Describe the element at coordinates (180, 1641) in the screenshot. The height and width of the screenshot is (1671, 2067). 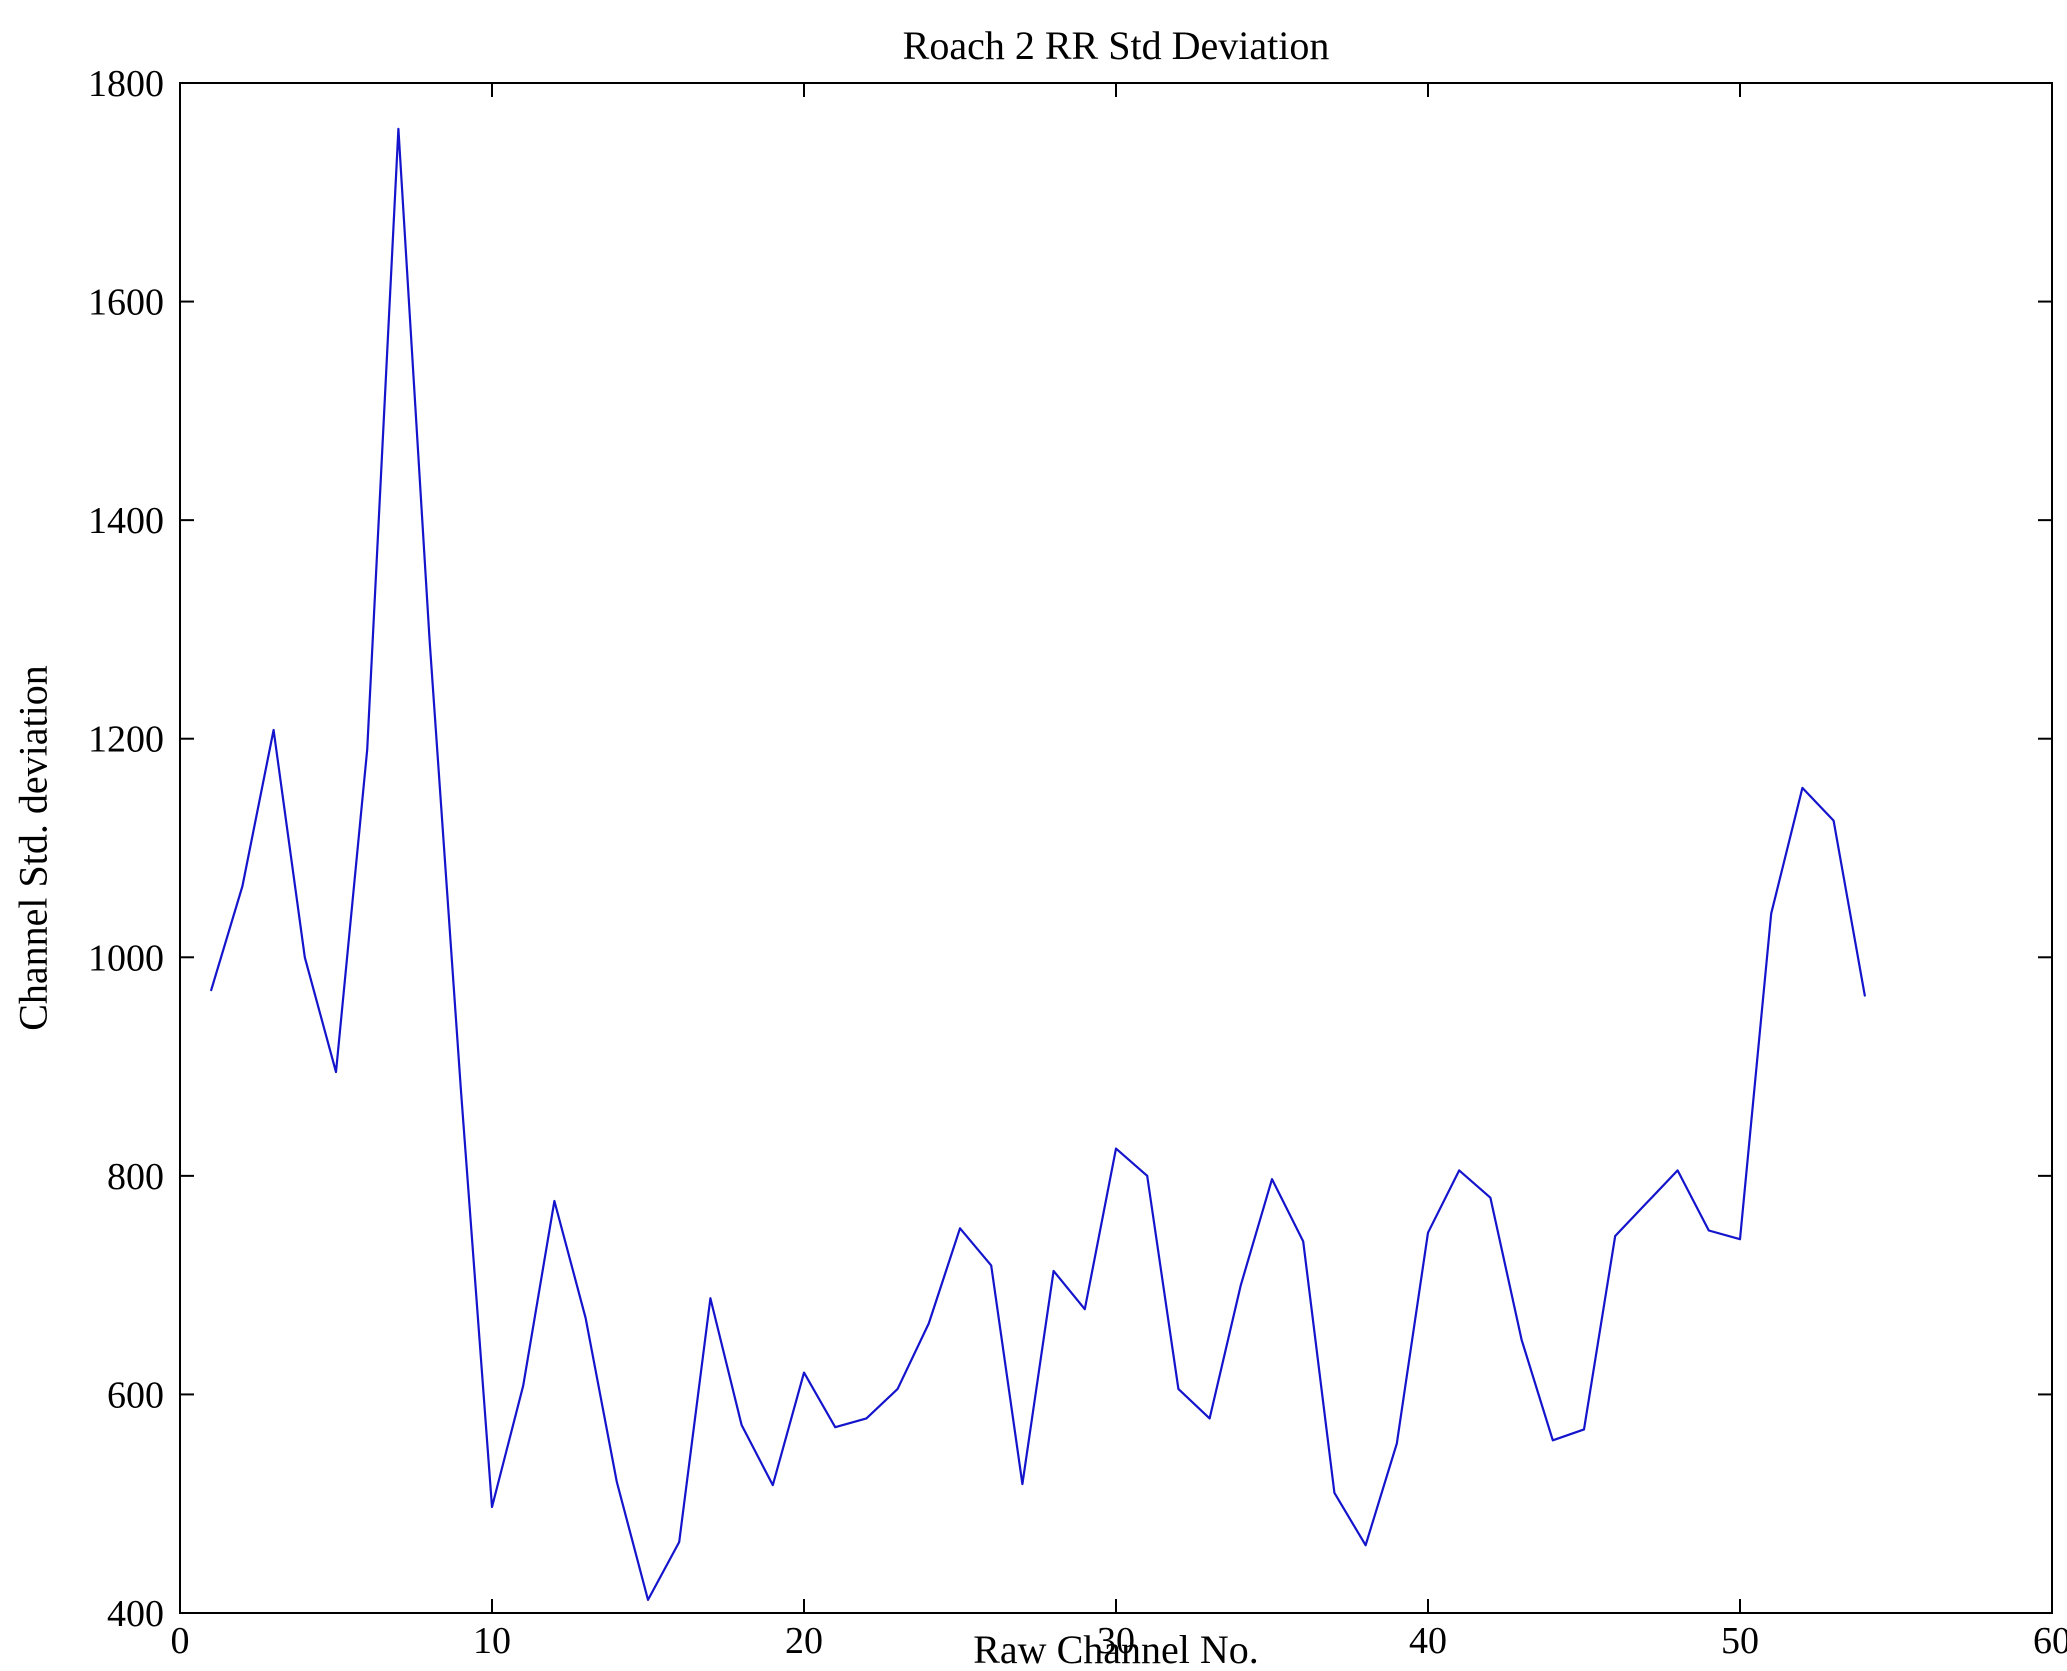
I see `x-tick-label: 0` at that location.